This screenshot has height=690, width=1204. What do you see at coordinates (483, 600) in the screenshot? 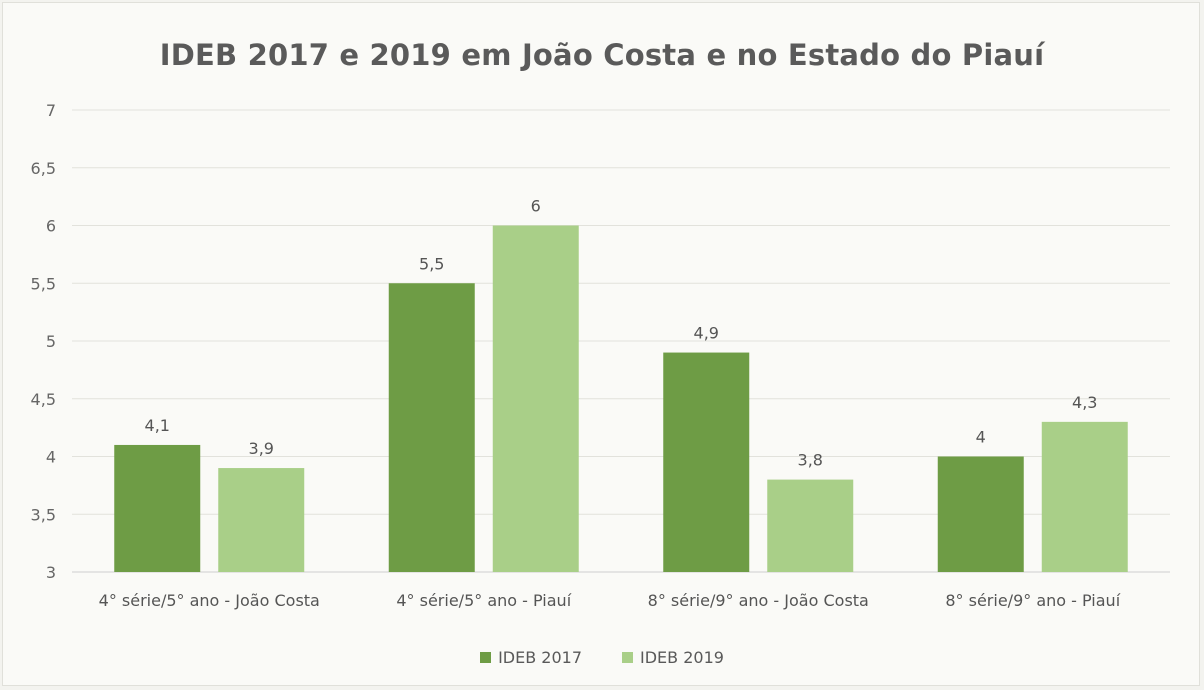
I see `x-tick-label: 4° série/5° ano - Piauí` at bounding box center [483, 600].